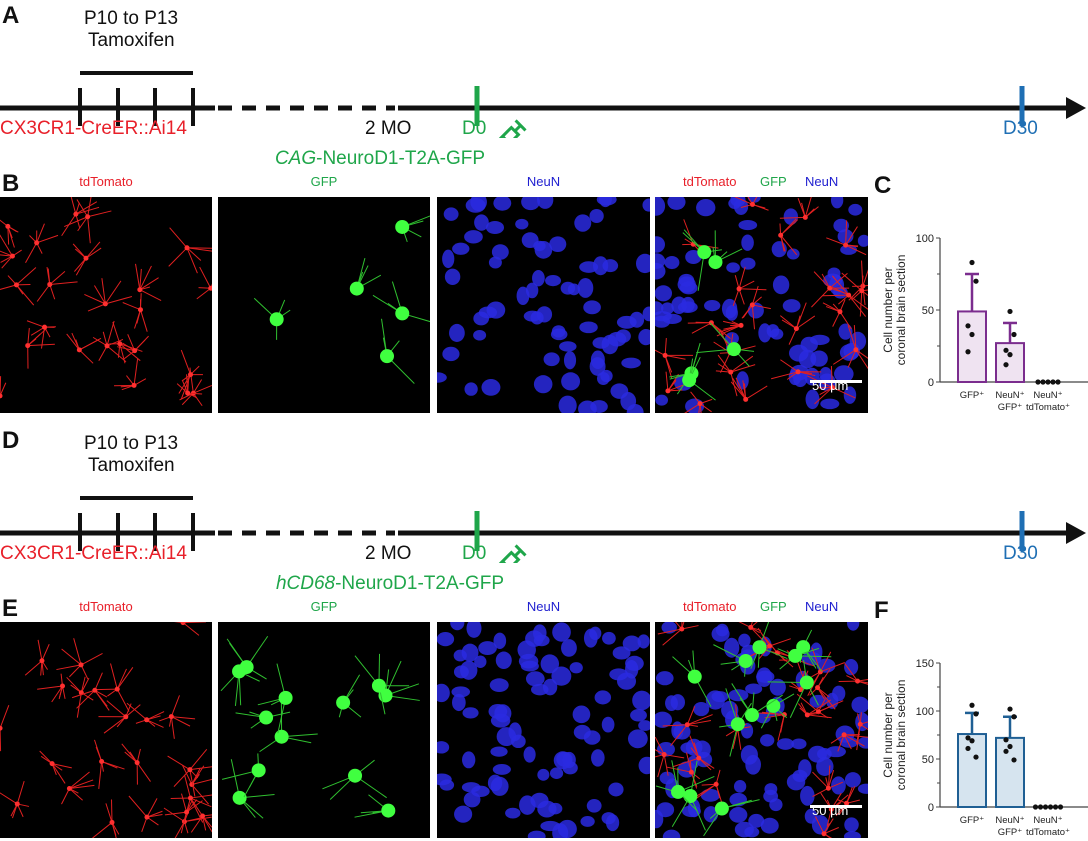 This screenshot has height=841, width=1088. What do you see at coordinates (380, 159) in the screenshot?
I see `virus-label: CAG-NeuroD1-T2A-GFP` at bounding box center [380, 159].